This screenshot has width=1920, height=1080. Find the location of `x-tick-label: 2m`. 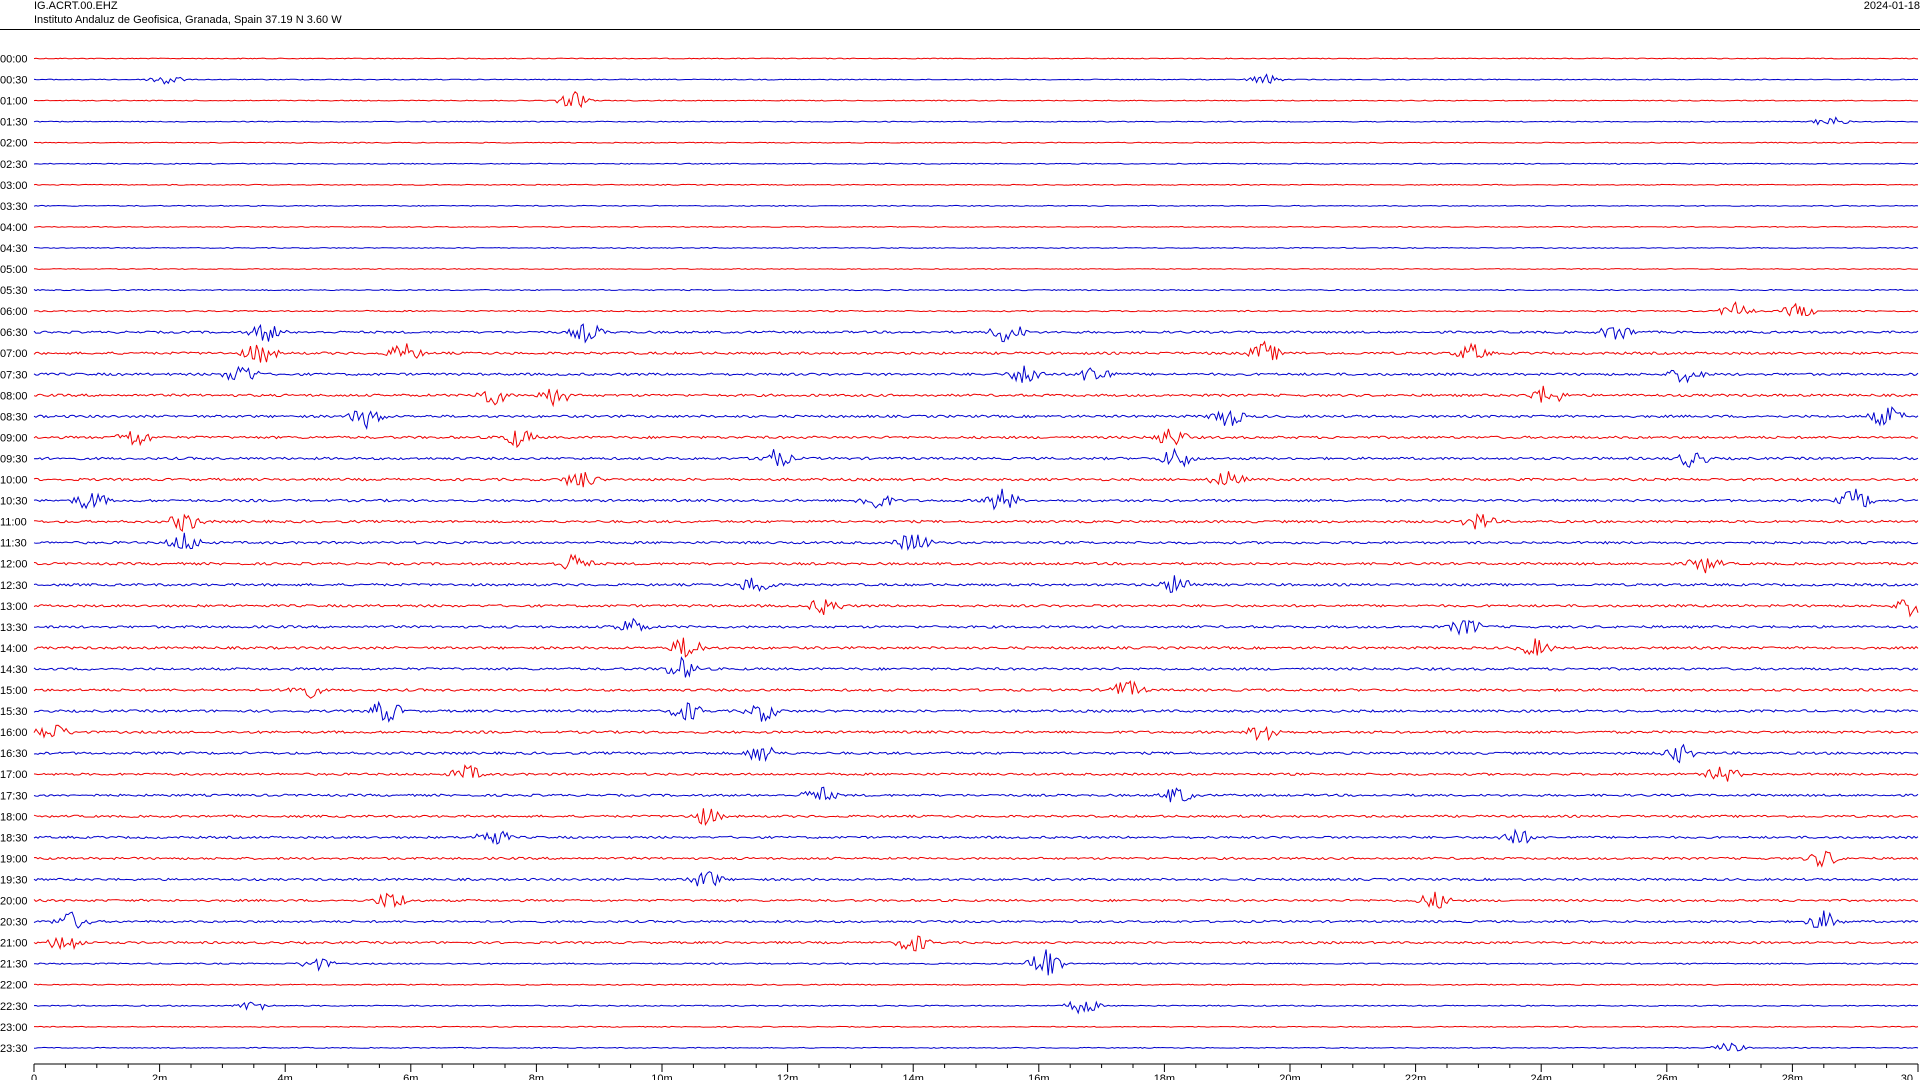

x-tick-label: 2m is located at coordinates (159, 1076).